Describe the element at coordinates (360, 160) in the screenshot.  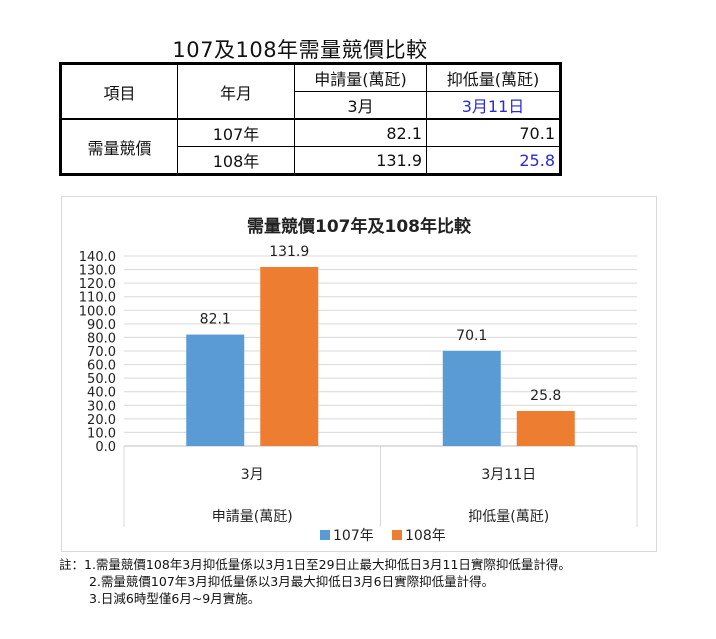
I see `cell-apply: 131.9` at that location.